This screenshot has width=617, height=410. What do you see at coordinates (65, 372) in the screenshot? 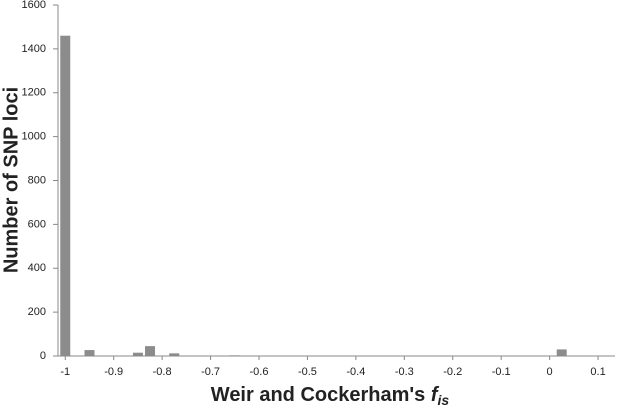
I see `x-tick-label: -1` at bounding box center [65, 372].